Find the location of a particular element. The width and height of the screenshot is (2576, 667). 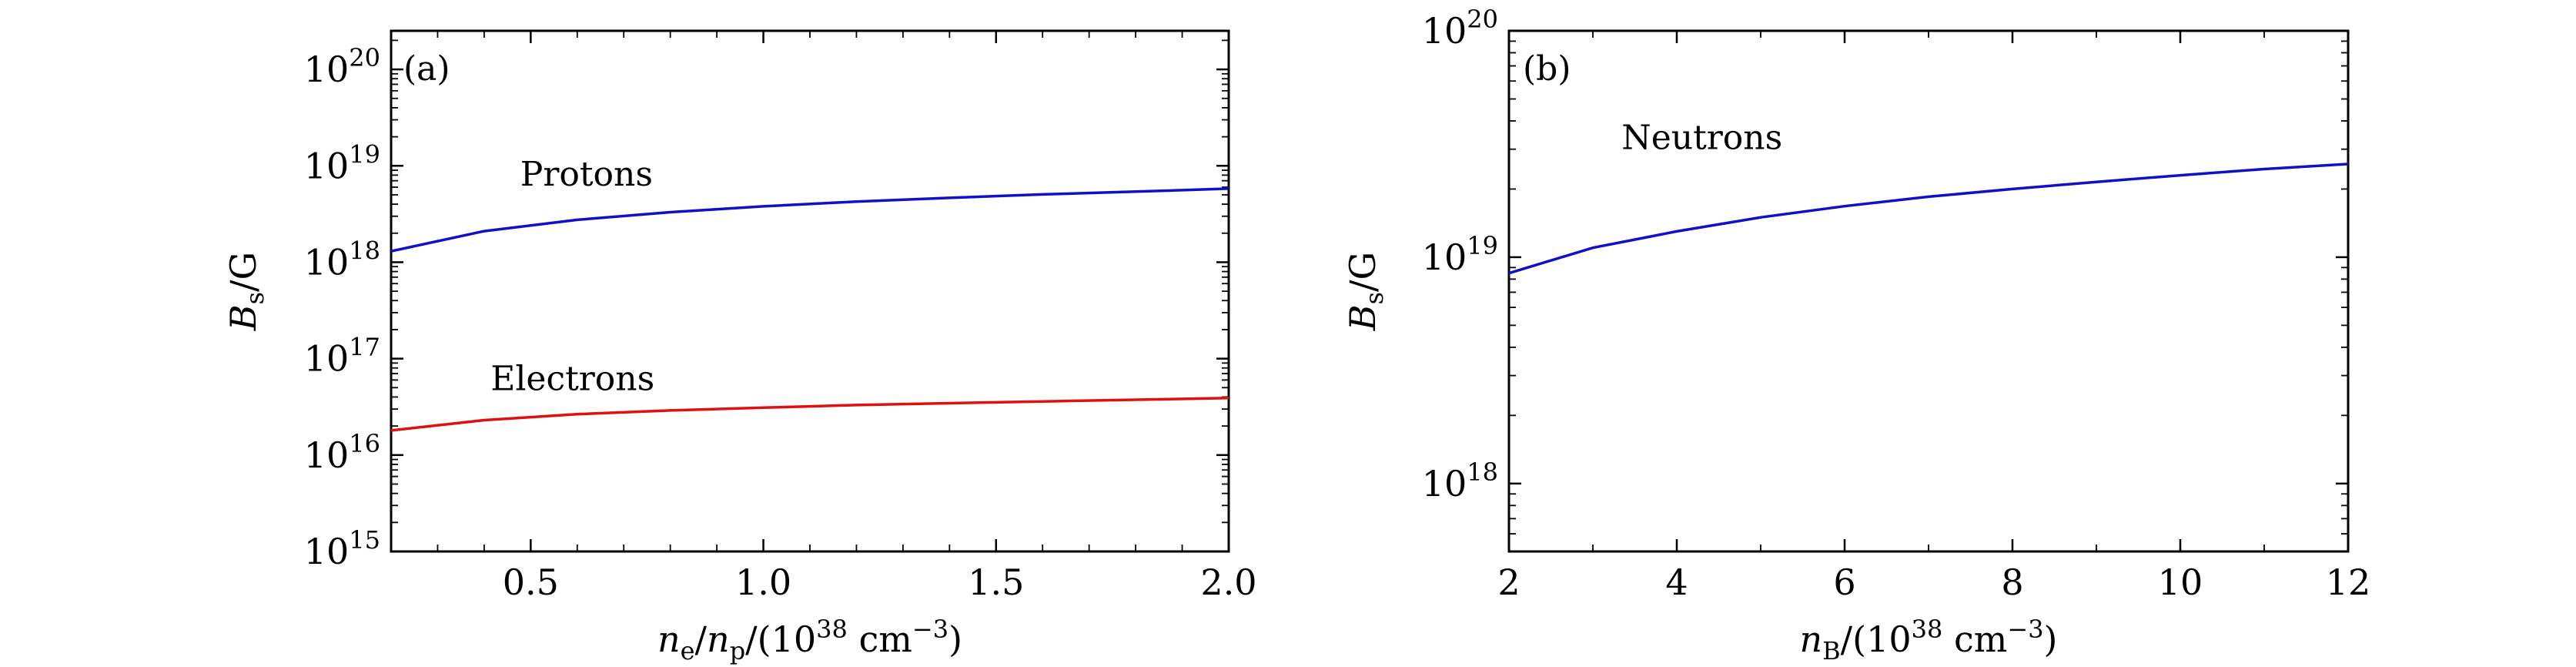

panel-b-y-axis-label: Bs/G is located at coordinates (1366, 291).